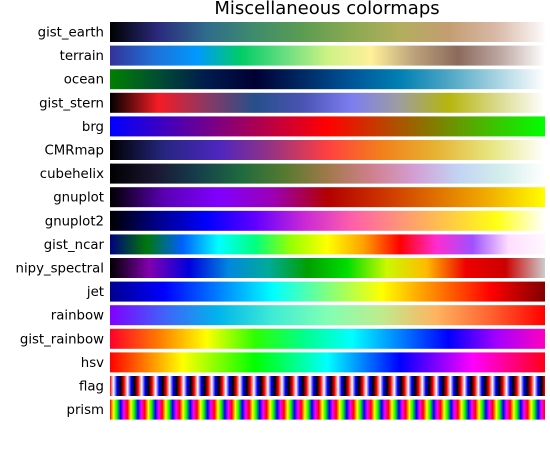  I want to click on chart-title: Miscellaneous colormaps, so click(326, 9).